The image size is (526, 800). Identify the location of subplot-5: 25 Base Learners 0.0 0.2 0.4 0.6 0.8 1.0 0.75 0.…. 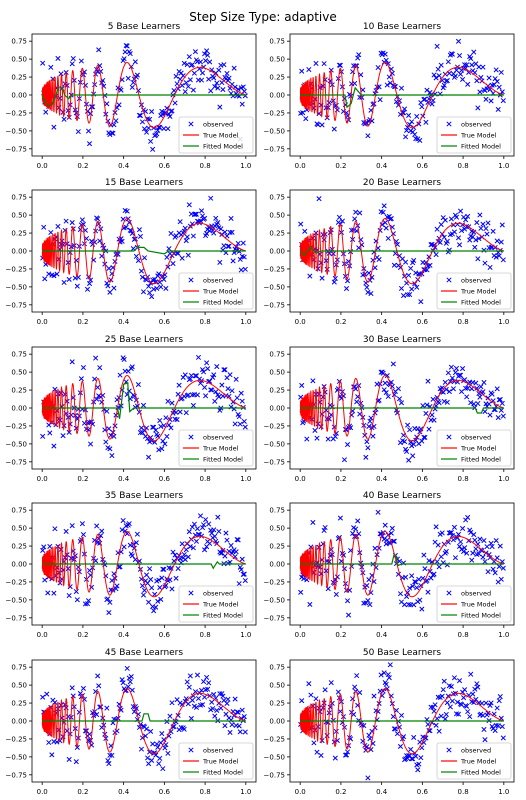
(131, 409).